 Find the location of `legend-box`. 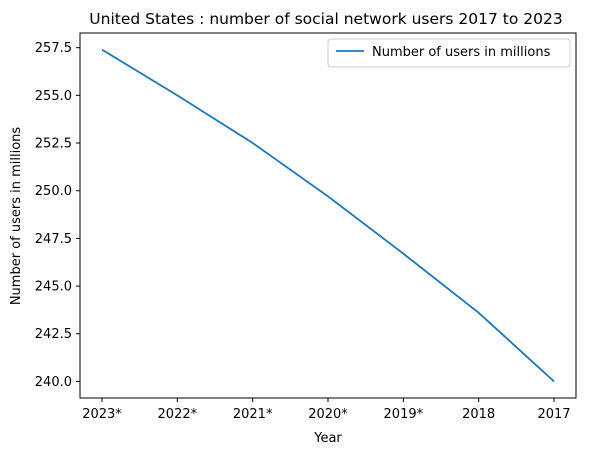

legend-box is located at coordinates (449, 53).